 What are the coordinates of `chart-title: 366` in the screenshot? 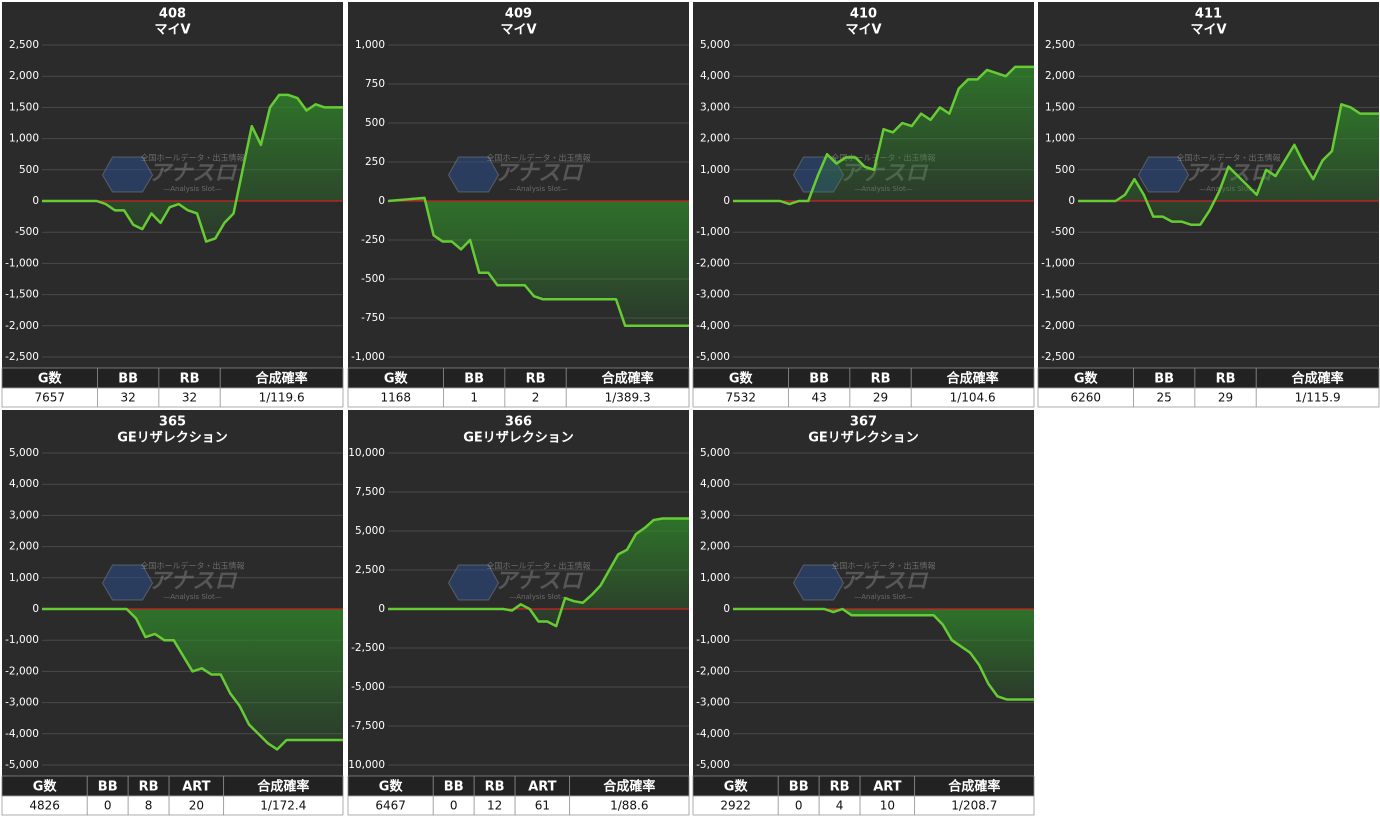 It's located at (518, 422).